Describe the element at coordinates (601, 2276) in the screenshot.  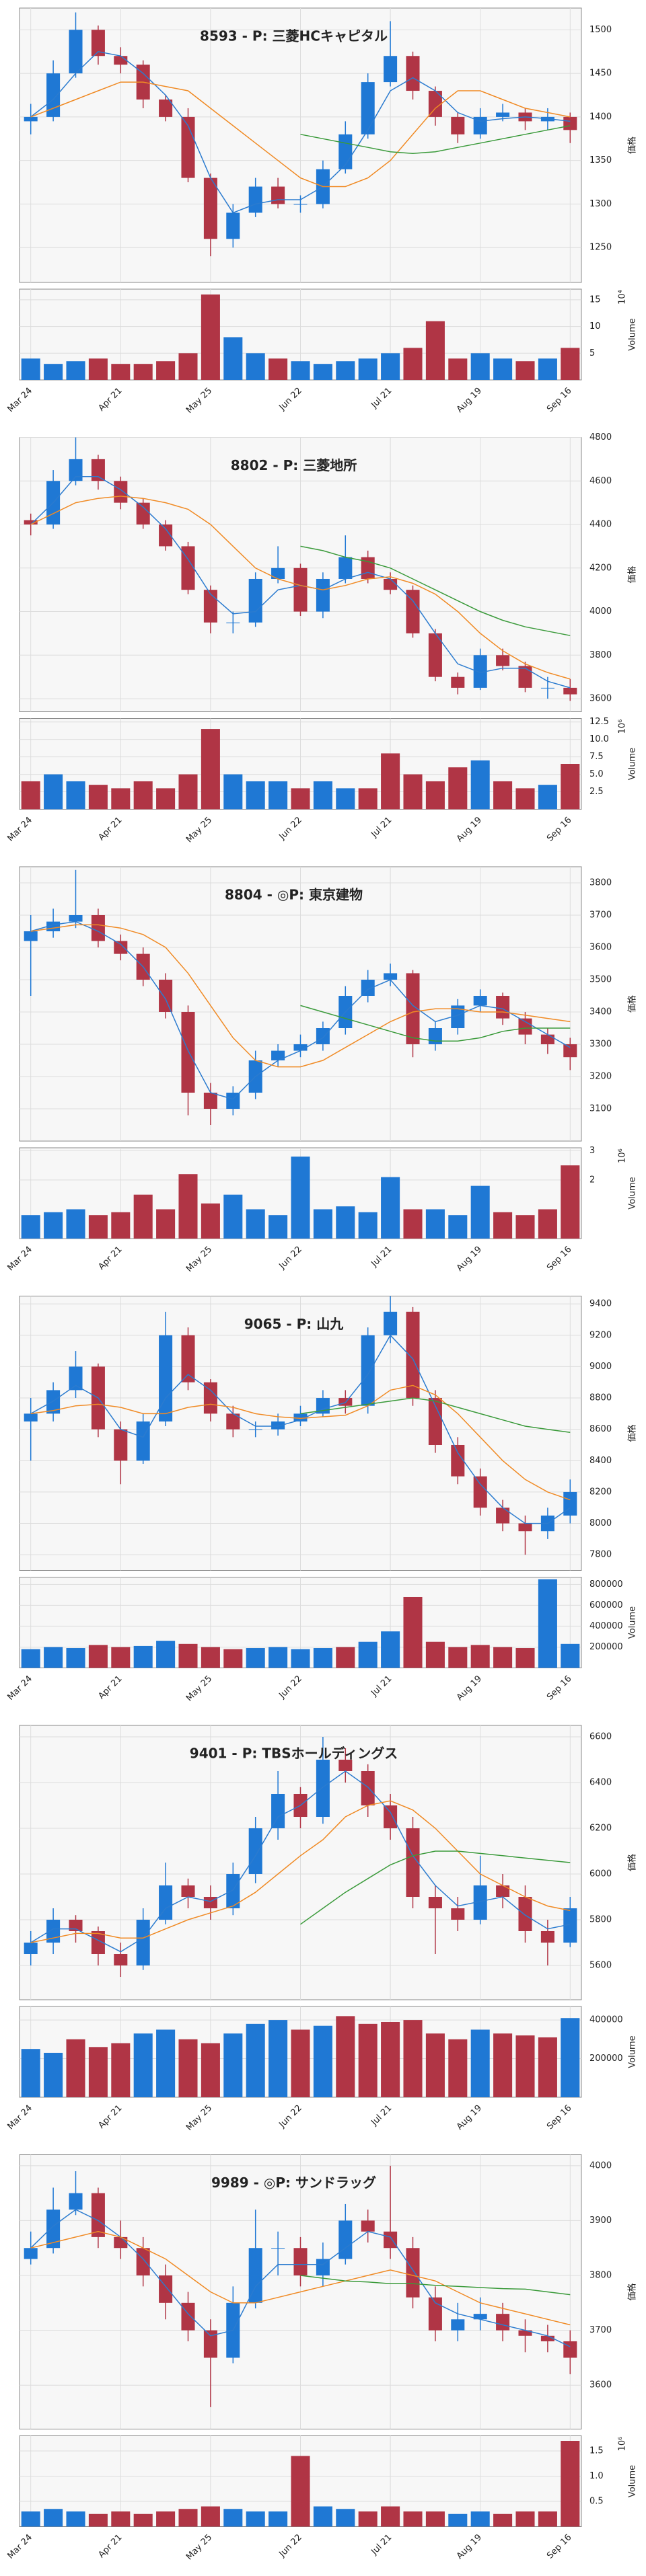
I see `y-tick-label: 3800` at that location.